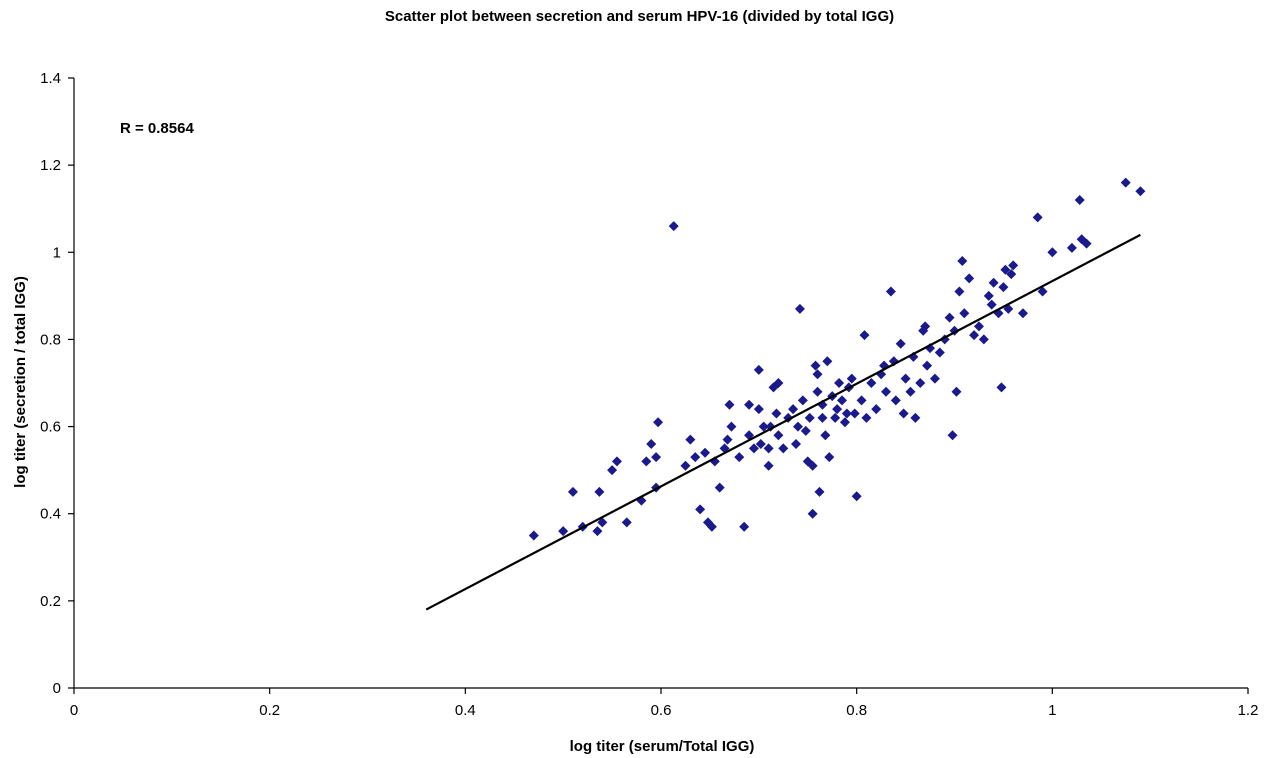  What do you see at coordinates (74, 710) in the screenshot?
I see `x-tick-label: 0` at bounding box center [74, 710].